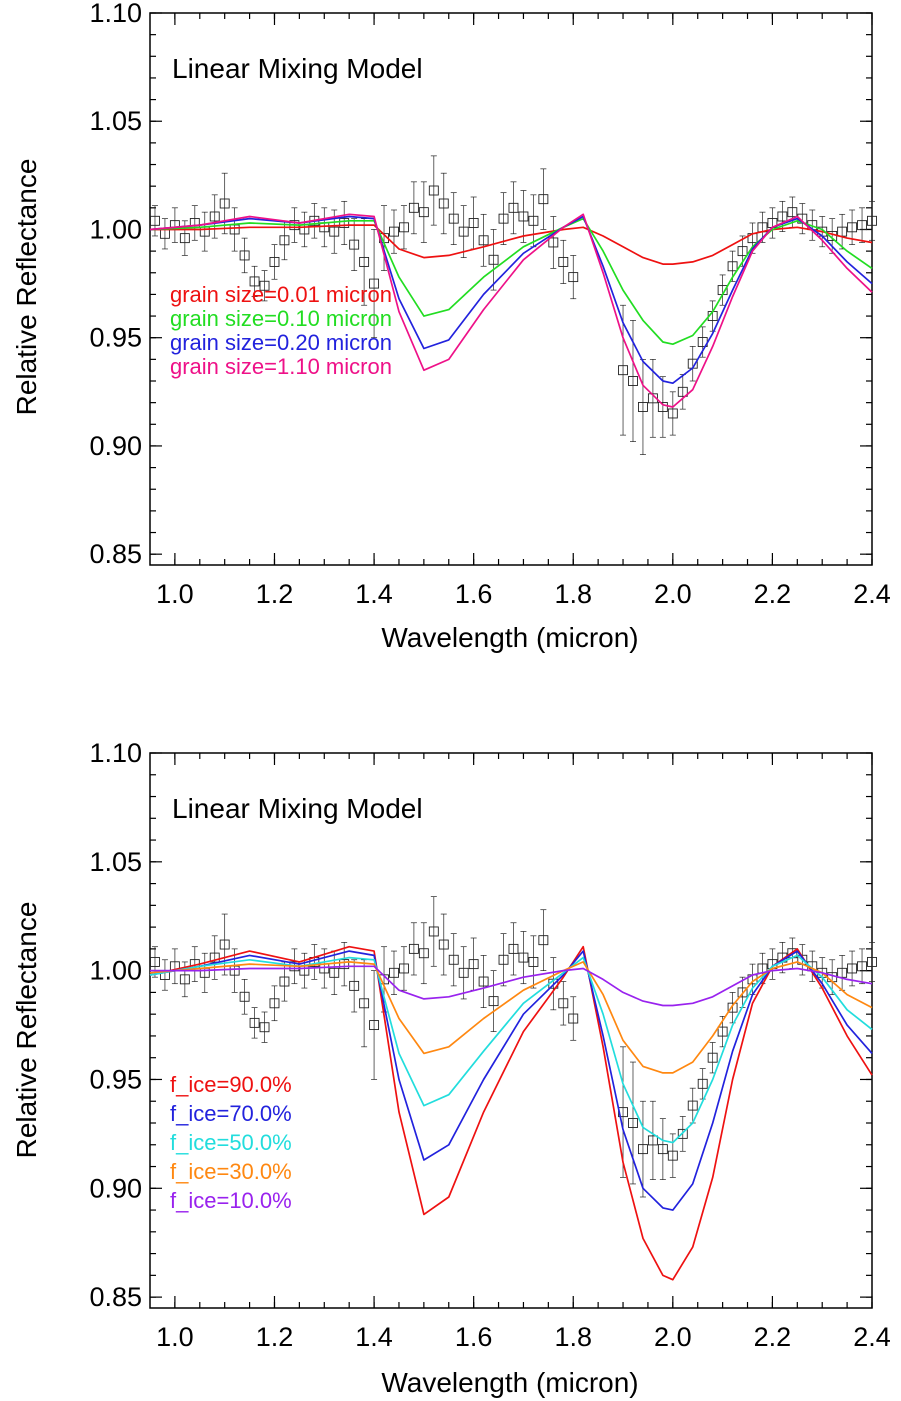 The image size is (901, 1401). I want to click on panel-title: Linear Mixing Model, so click(297, 68).